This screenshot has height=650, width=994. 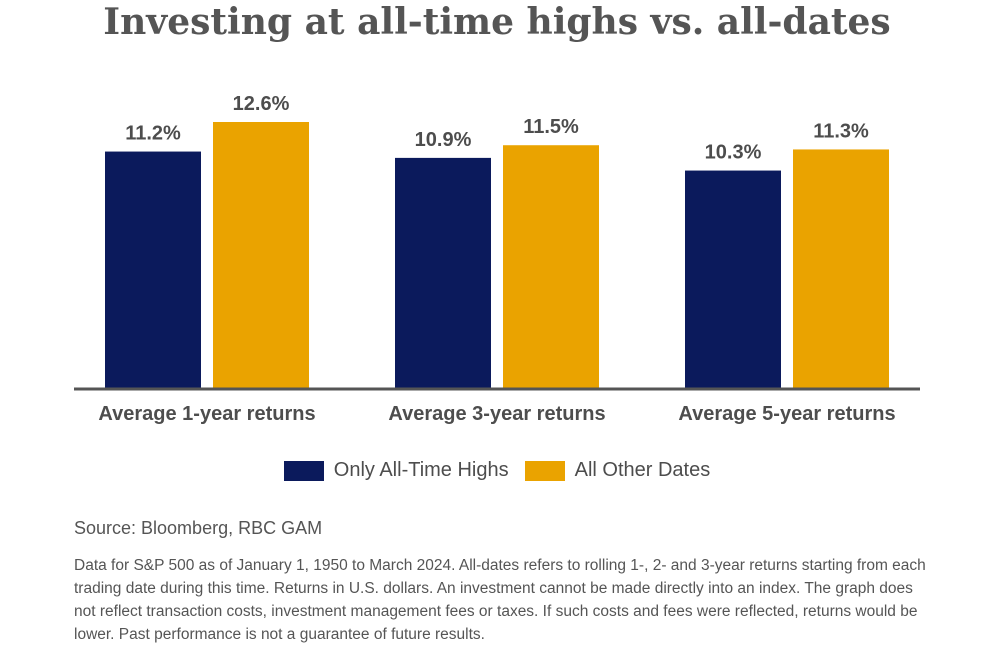 What do you see at coordinates (421, 470) in the screenshot?
I see `legend-label-all-time-highs: Only All-Time Highs` at bounding box center [421, 470].